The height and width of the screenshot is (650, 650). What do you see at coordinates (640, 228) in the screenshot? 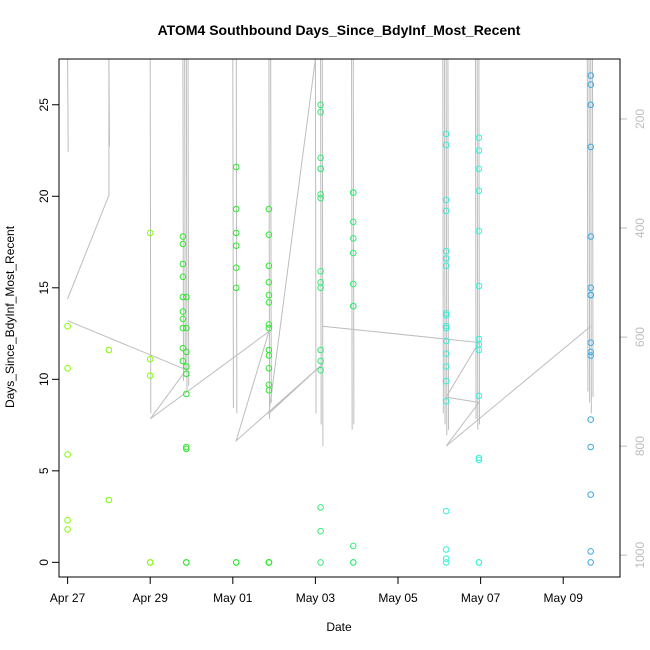
I see `y-right-tick-label: 400` at bounding box center [640, 228].